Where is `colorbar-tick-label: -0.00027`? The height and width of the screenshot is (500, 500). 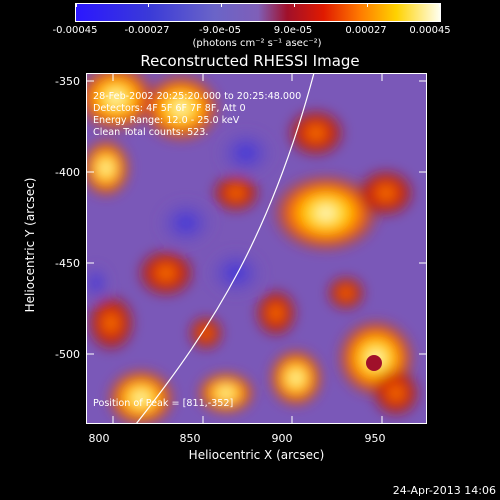
colorbar-tick-label: -0.00027 is located at coordinates (147, 30).